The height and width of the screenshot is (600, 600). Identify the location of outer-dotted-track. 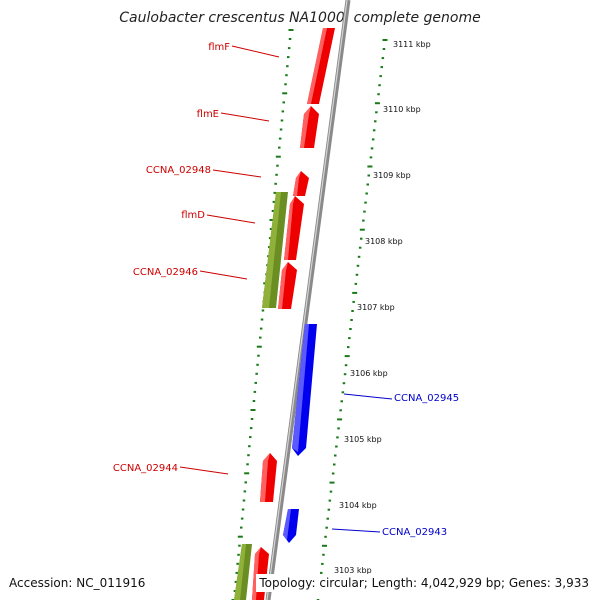
(352, 319).